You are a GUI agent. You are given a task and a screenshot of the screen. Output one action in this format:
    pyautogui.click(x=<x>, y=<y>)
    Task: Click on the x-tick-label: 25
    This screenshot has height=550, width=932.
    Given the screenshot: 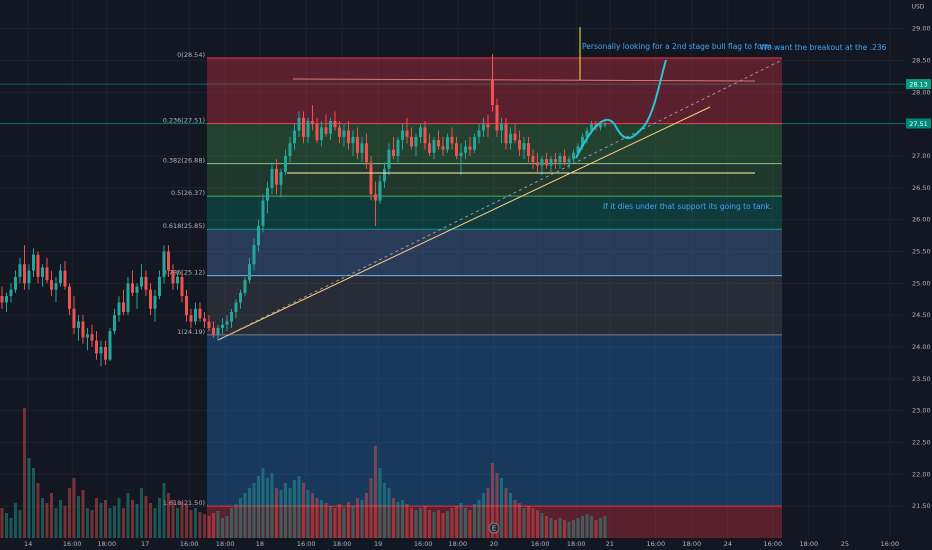 What is the action you would take?
    pyautogui.click(x=845, y=544)
    